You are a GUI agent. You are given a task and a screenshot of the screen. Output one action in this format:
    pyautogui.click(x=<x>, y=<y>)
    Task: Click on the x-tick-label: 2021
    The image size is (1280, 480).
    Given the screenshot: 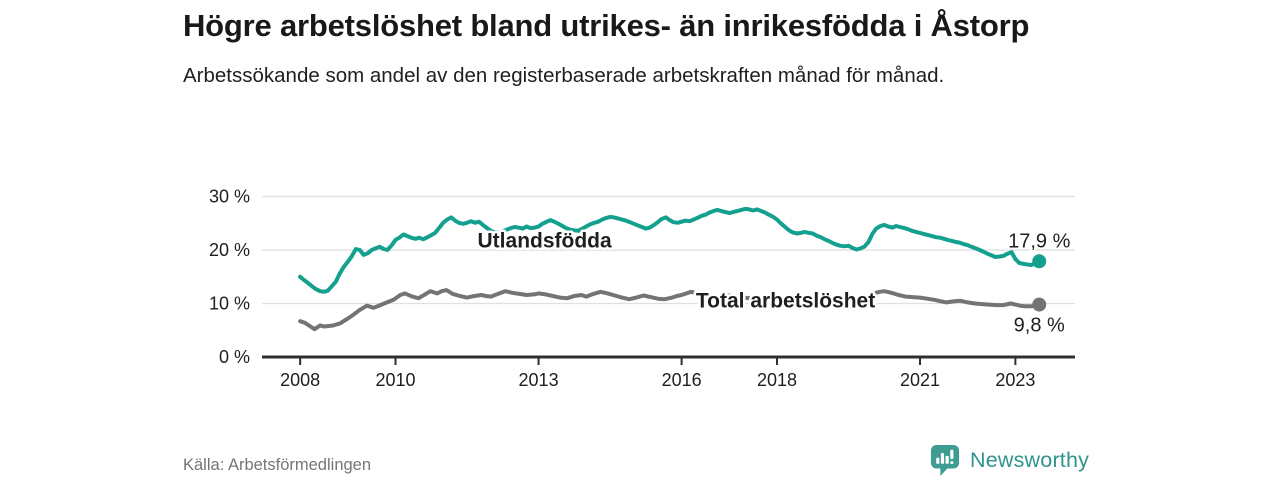 What is the action you would take?
    pyautogui.click(x=920, y=380)
    